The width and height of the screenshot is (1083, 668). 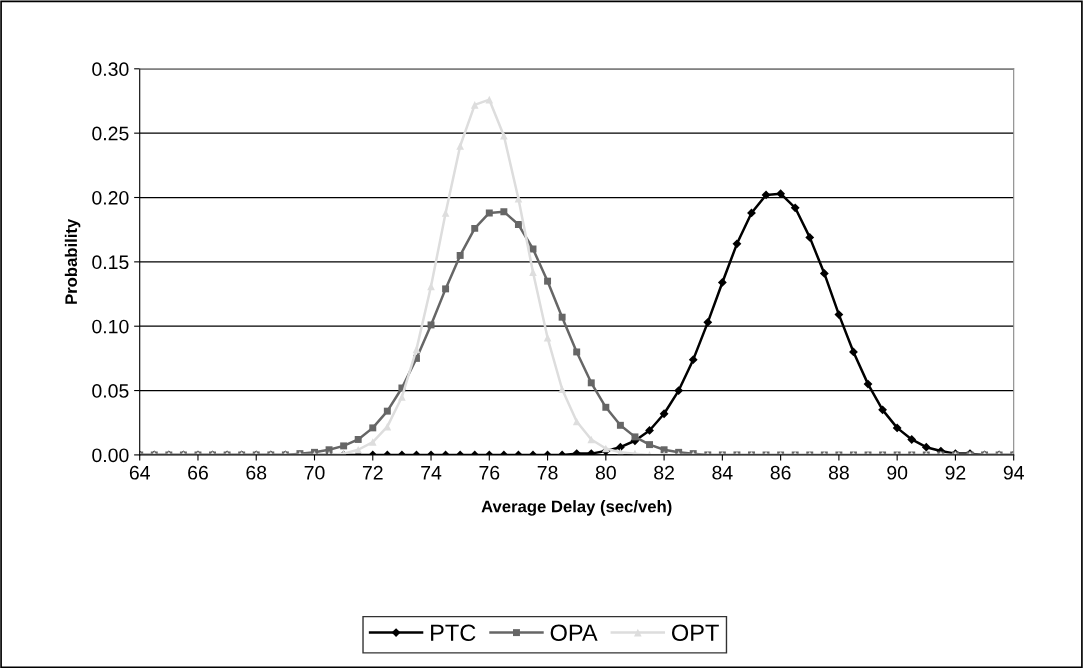 What do you see at coordinates (722, 472) in the screenshot?
I see `x-tick-label: 84` at bounding box center [722, 472].